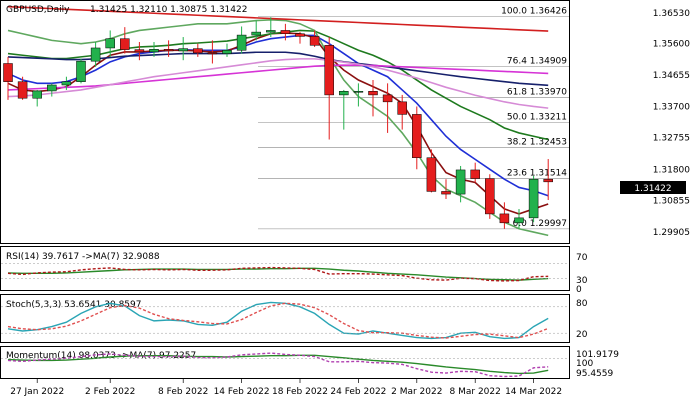  I want to click on stoch-level-20: 20, so click(582, 335).